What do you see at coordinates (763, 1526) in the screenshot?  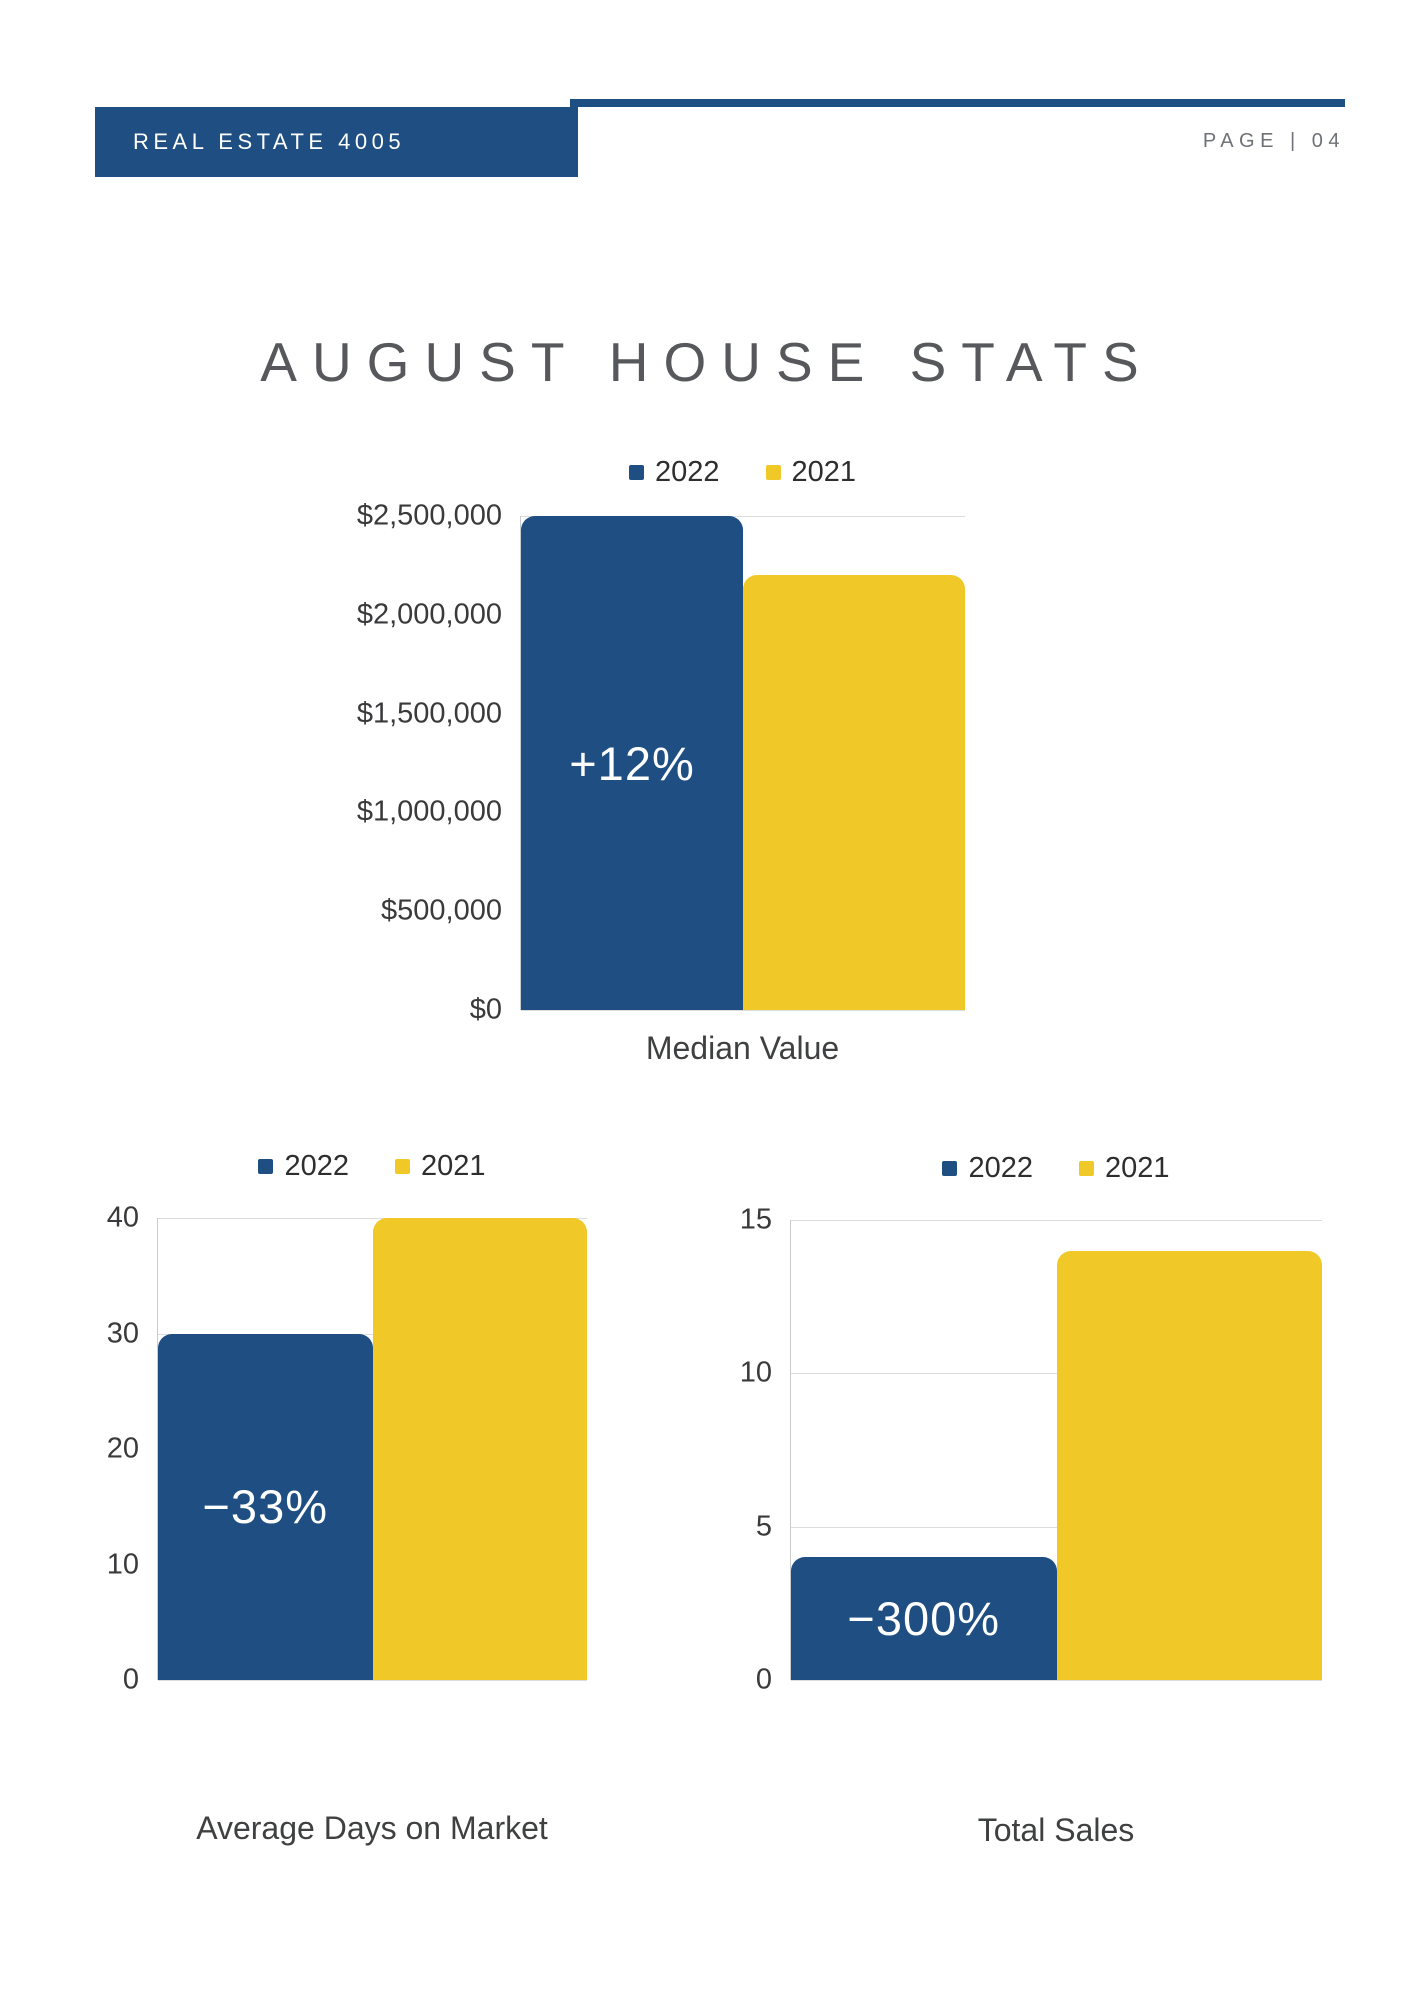 I see `y-tick-label: 5` at bounding box center [763, 1526].